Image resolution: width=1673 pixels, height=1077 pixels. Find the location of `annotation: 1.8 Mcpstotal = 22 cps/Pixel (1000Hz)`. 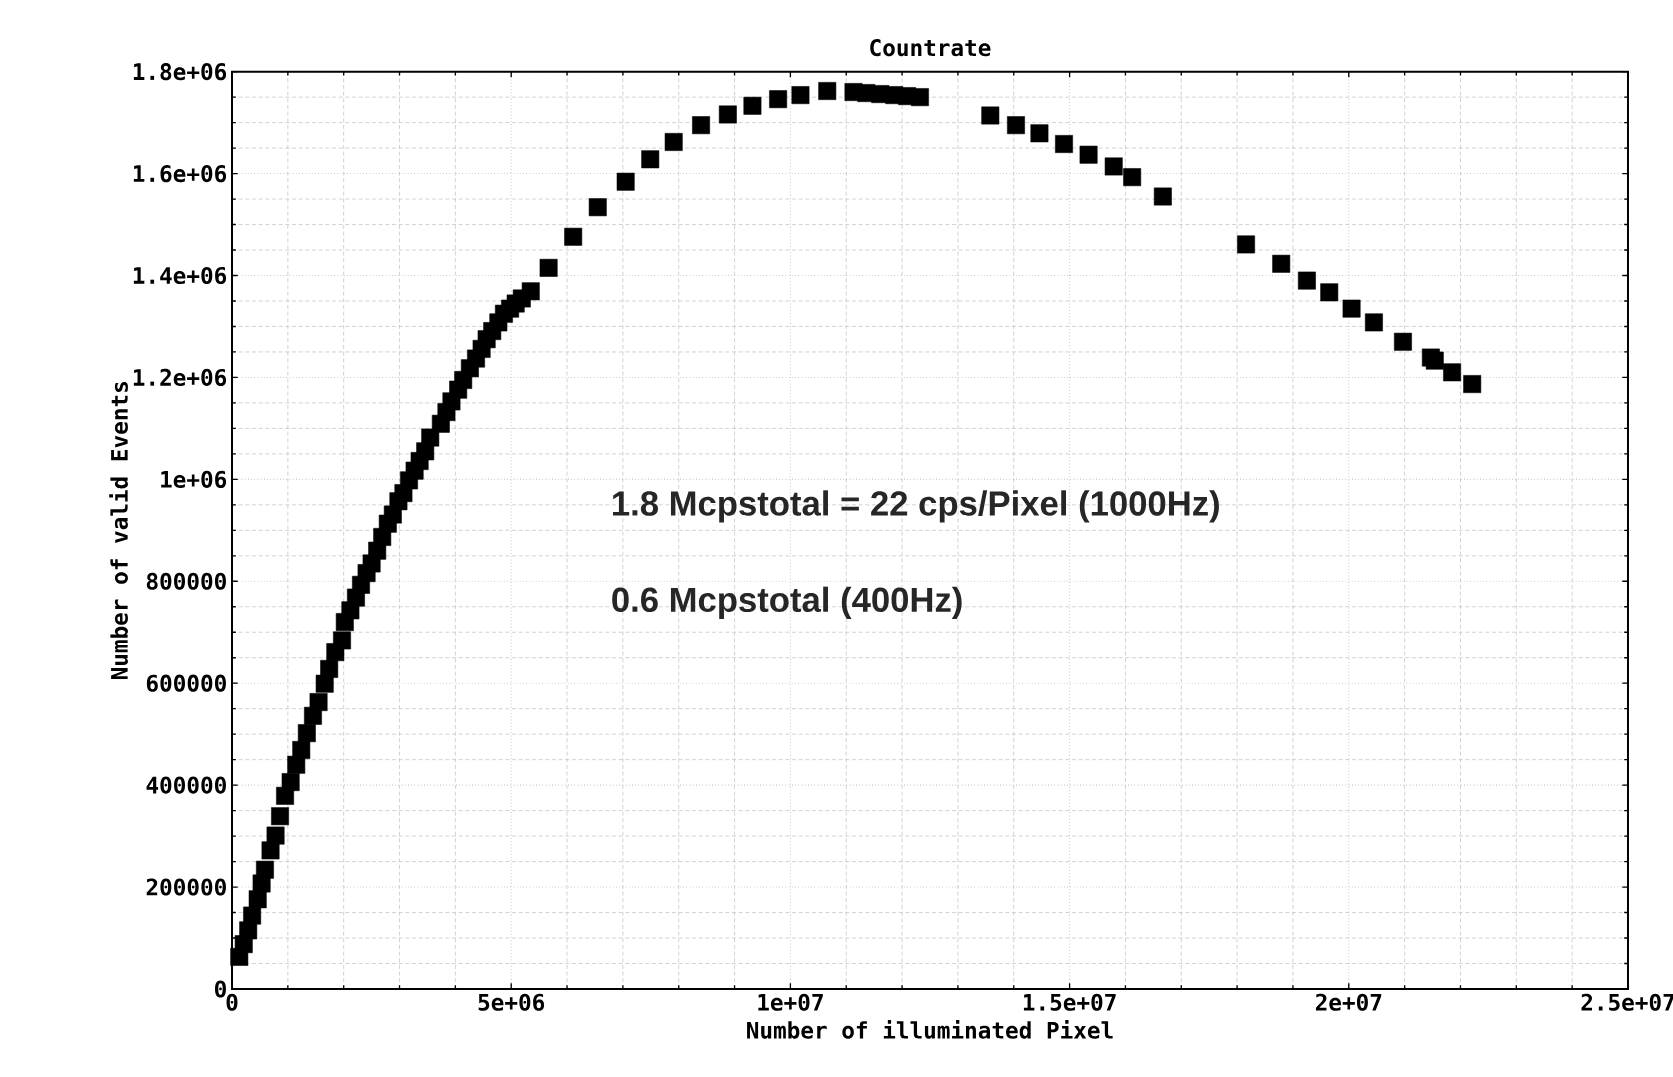

annotation: 1.8 Mcpstotal = 22 cps/Pixel (1000Hz) is located at coordinates (916, 506).